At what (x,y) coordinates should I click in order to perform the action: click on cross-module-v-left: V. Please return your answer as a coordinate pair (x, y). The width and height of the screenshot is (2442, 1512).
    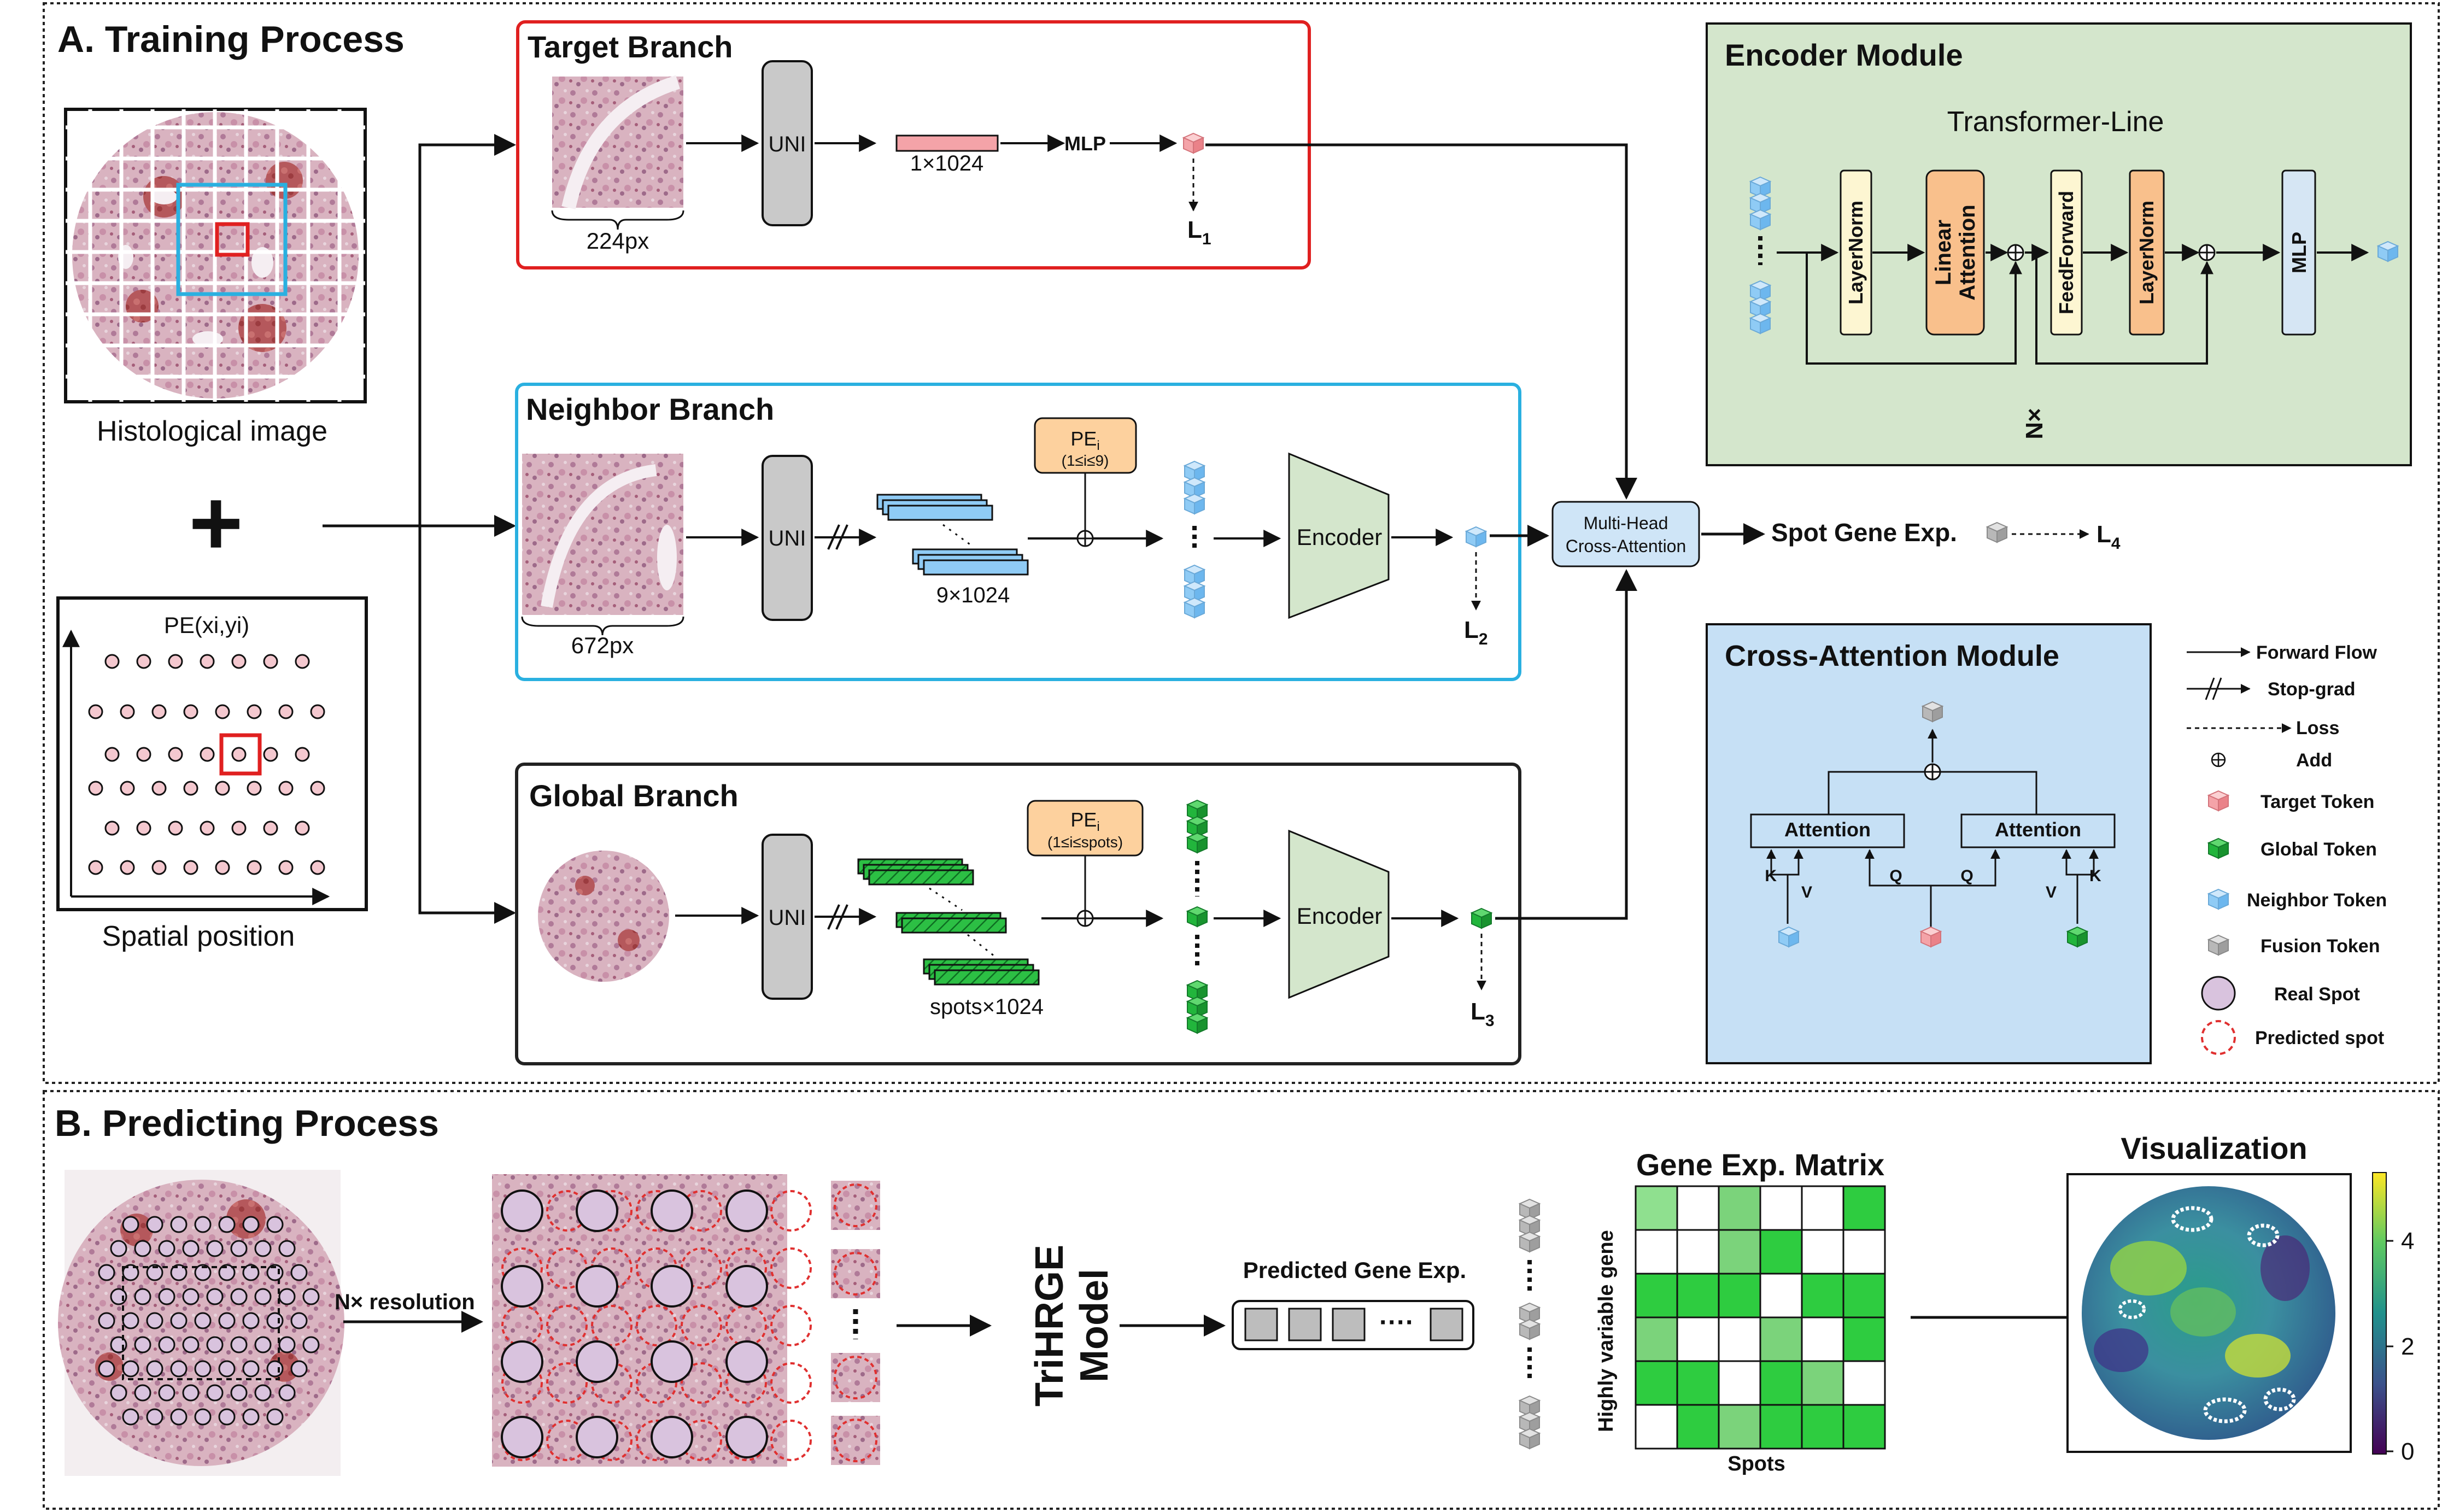
    Looking at the image, I should click on (1806, 892).